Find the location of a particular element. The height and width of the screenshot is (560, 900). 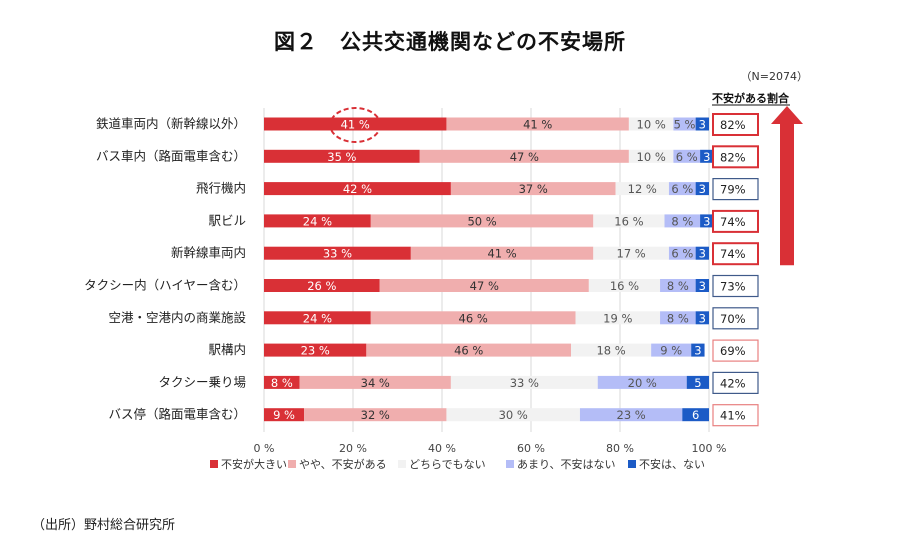

data-label: 33 % is located at coordinates (524, 383).